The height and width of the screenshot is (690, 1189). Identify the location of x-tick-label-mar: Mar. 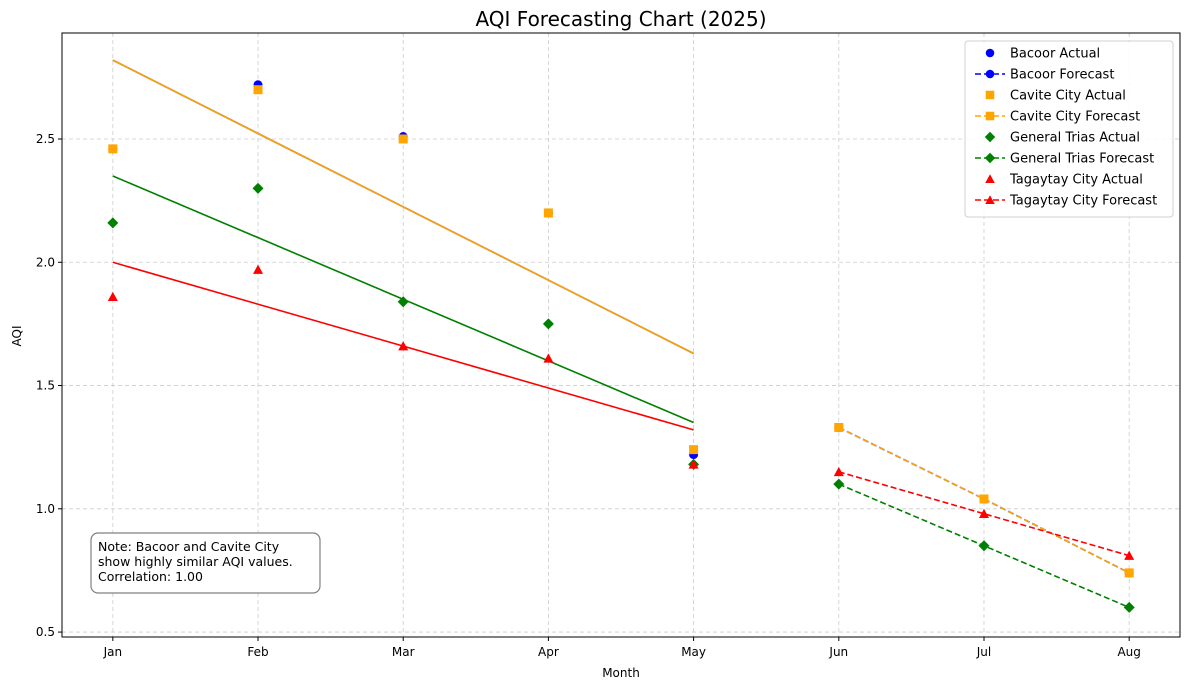
(403, 652).